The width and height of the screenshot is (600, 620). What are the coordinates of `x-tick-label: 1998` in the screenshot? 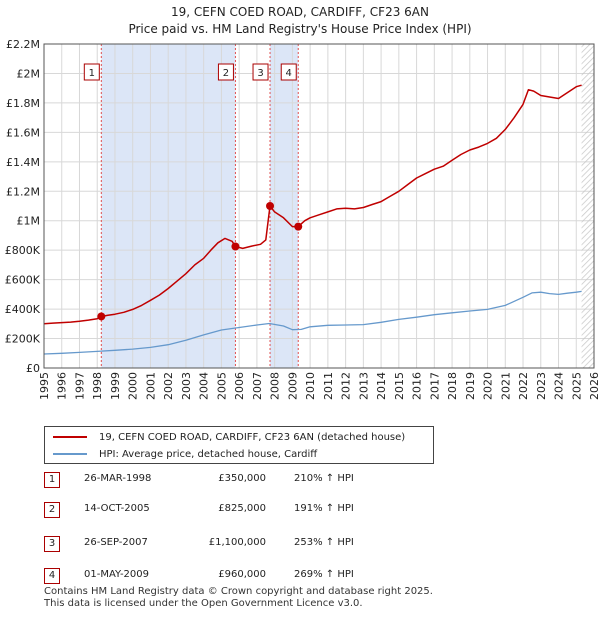 It's located at (97, 386).